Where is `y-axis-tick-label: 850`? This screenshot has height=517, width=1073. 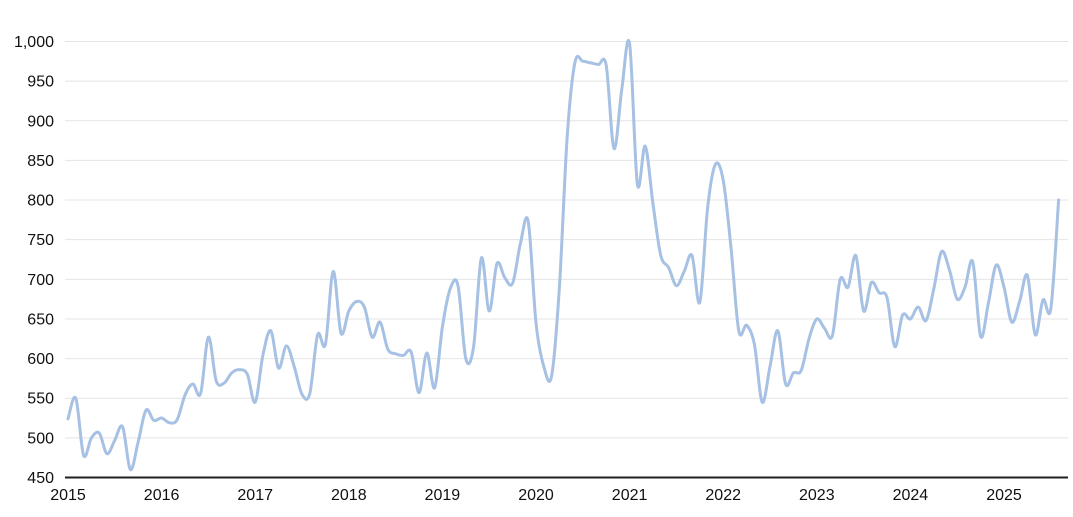 y-axis-tick-label: 850 is located at coordinates (40, 161).